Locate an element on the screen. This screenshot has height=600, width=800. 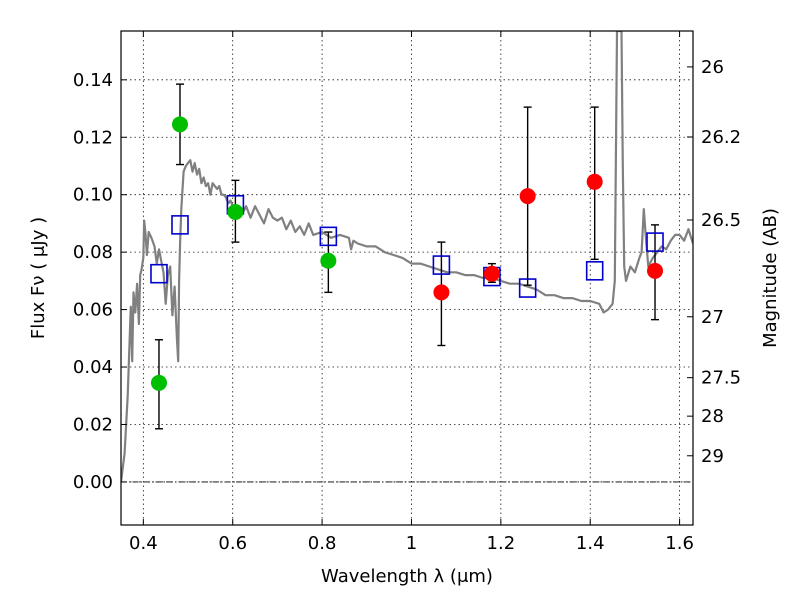
right-tick-label: 26.5 is located at coordinates (721, 220).